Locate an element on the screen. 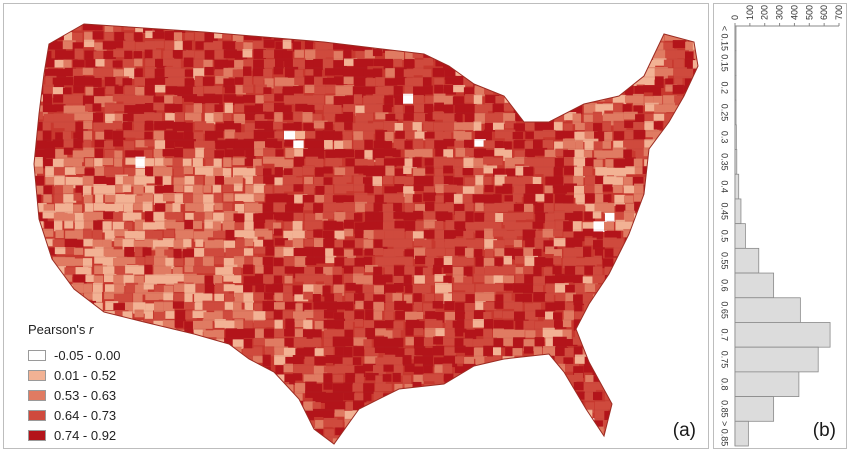 Image resolution: width=850 pixels, height=453 pixels. category-label: > 0.85 is located at coordinates (725, 433).